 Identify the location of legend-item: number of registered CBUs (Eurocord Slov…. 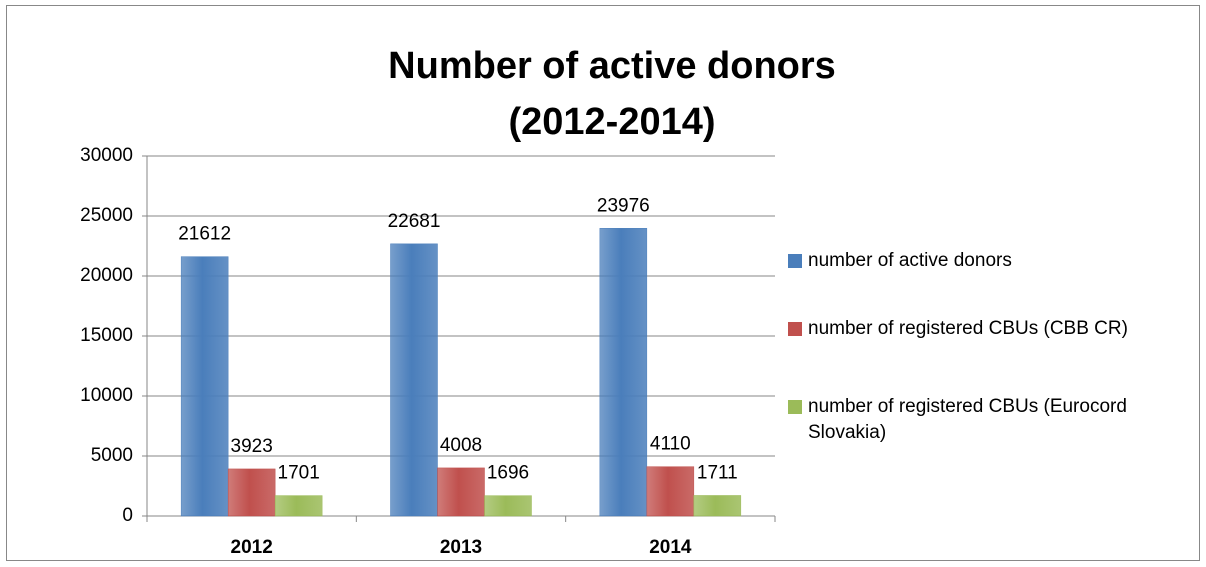
(988, 420).